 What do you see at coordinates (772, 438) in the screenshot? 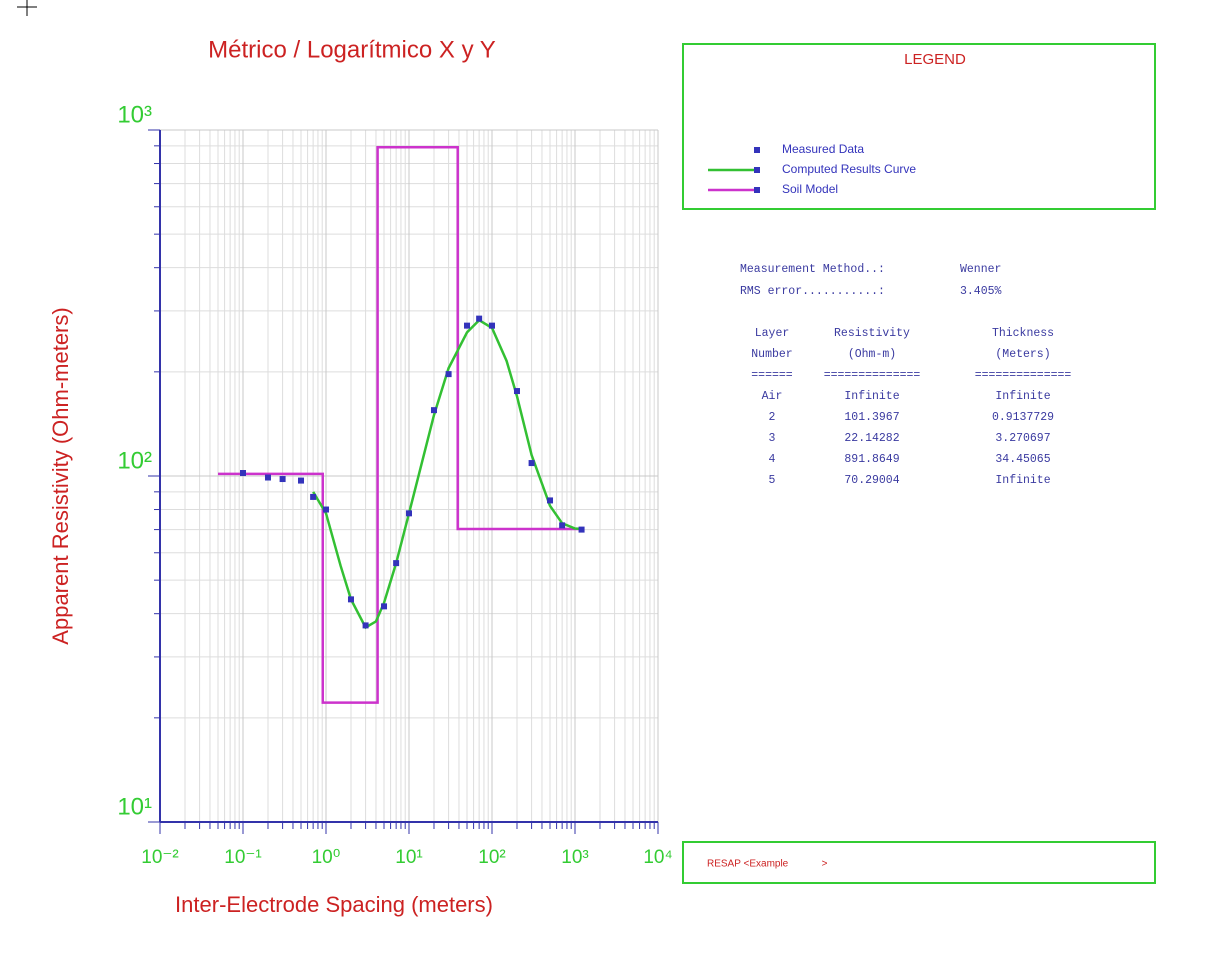
I see `table-cell: 3` at bounding box center [772, 438].